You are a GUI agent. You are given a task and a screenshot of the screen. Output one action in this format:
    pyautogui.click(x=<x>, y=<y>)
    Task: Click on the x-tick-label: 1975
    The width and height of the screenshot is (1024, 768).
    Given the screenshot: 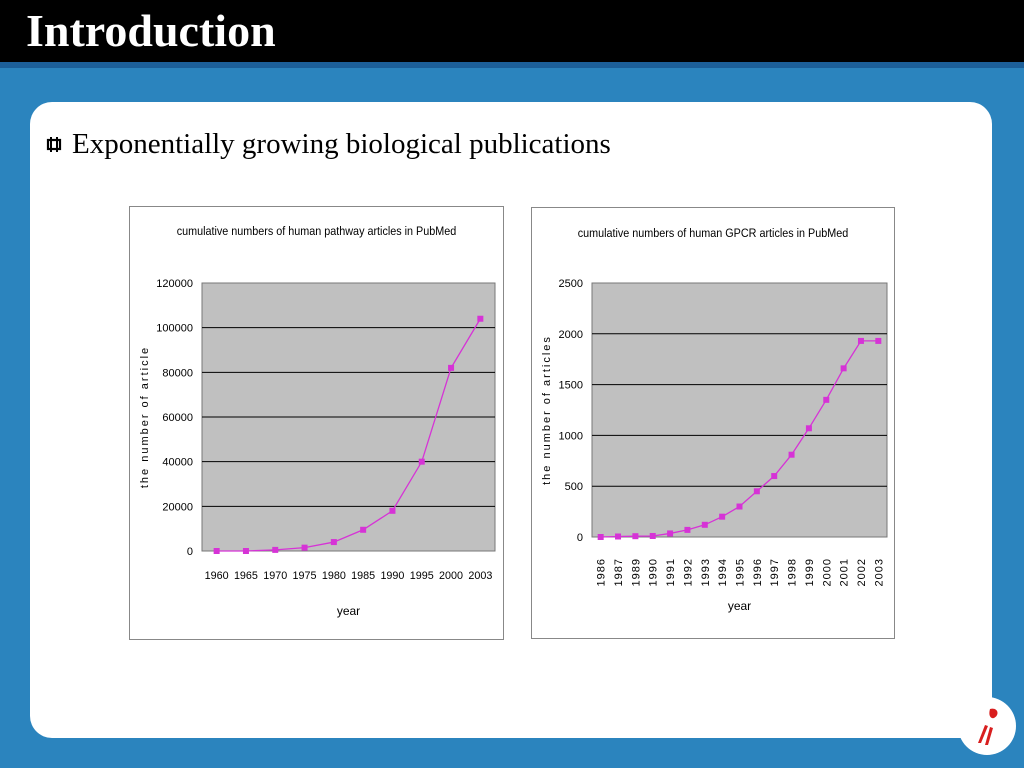 What is the action you would take?
    pyautogui.click(x=305, y=576)
    